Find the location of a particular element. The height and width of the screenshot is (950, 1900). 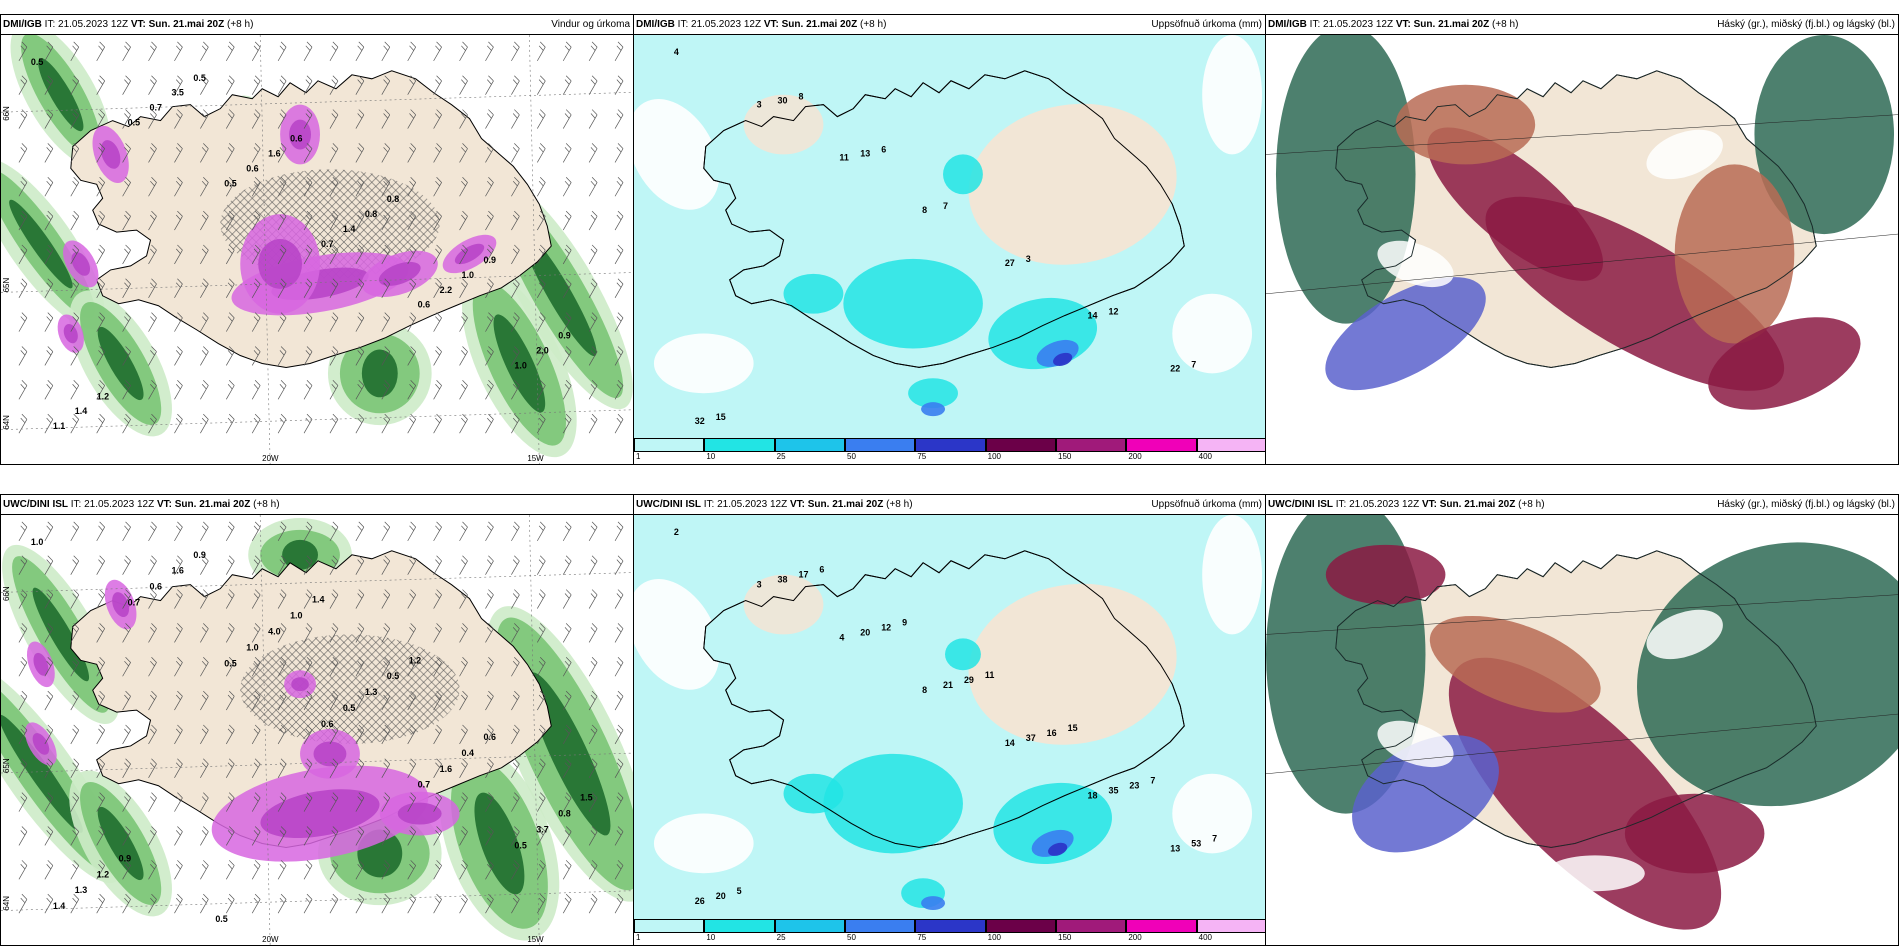

legend-swatch is located at coordinates (739, 445).